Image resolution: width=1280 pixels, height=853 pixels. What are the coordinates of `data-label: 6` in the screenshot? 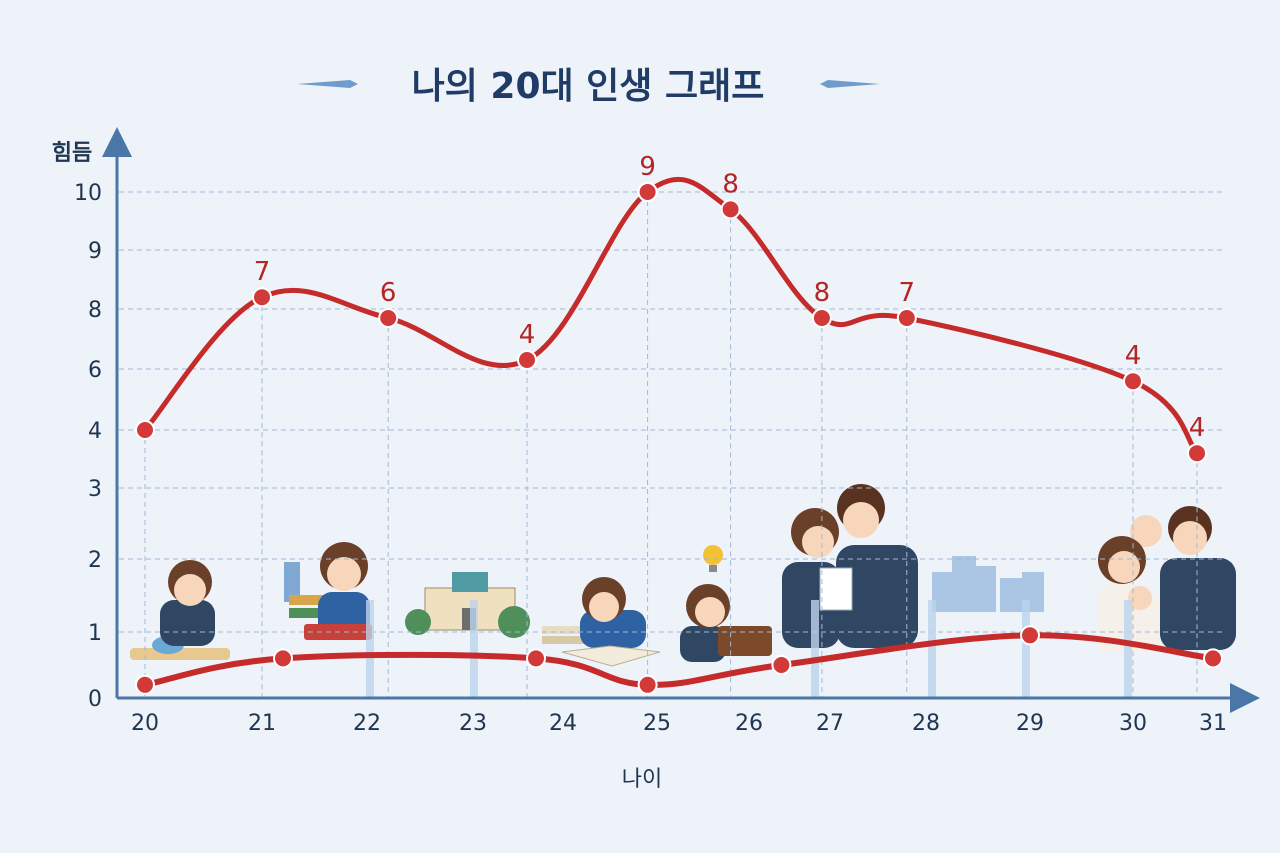 It's located at (388, 293).